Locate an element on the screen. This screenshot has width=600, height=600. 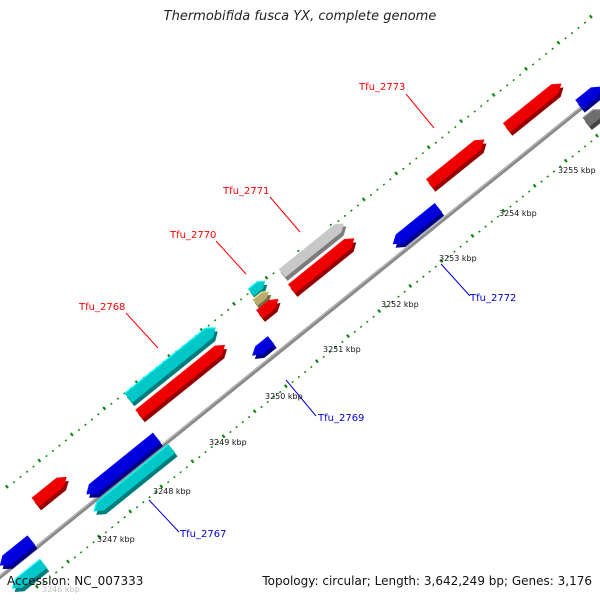
gene-left-red-body is located at coordinates (49, 492).